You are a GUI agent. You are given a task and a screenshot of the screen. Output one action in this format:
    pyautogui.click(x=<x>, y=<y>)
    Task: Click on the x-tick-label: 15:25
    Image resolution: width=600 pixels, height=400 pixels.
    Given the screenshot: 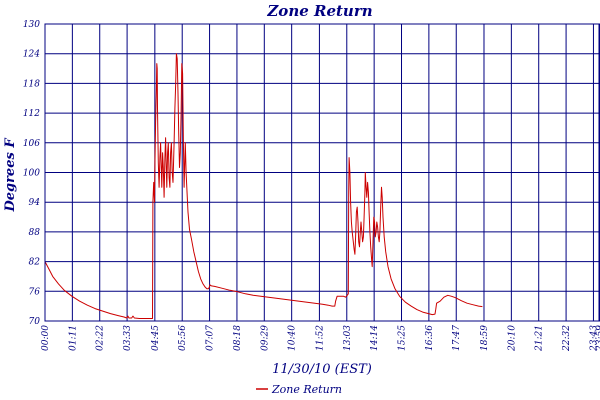 What is the action you would take?
    pyautogui.click(x=403, y=338)
    